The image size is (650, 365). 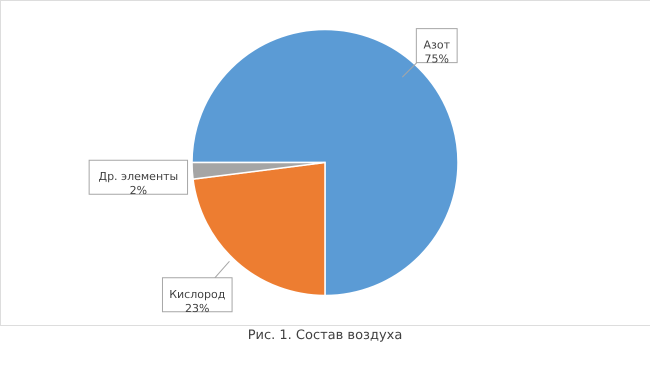 What do you see at coordinates (325, 335) in the screenshot?
I see `text: Рис. 1. Состав воздуха` at bounding box center [325, 335].